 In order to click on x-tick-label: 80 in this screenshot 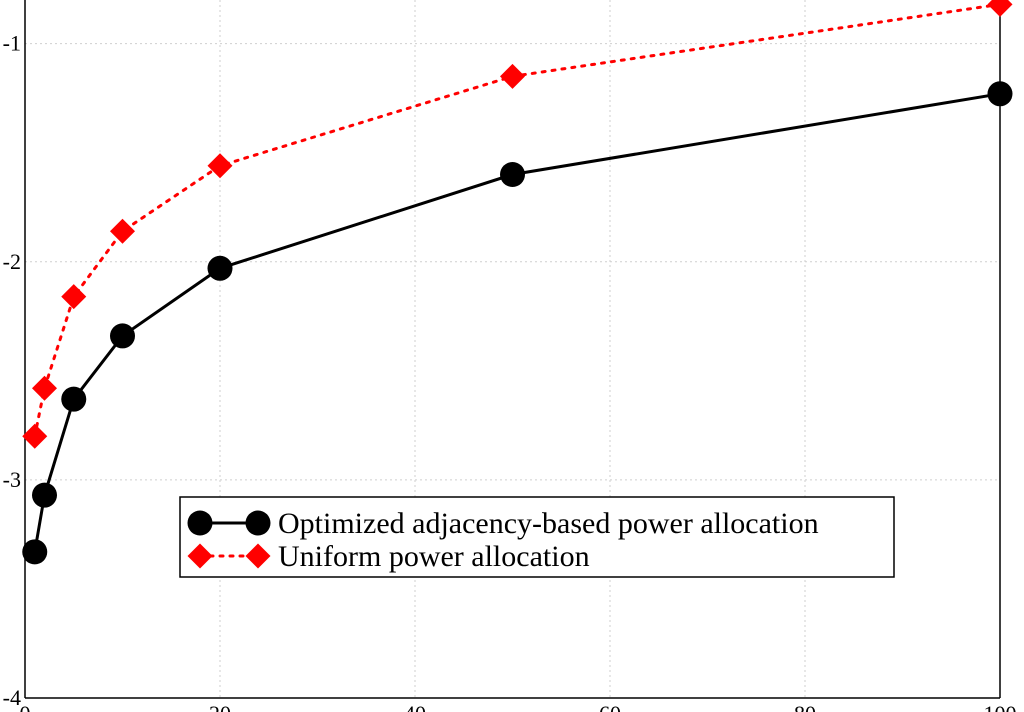, I will do `click(805, 706)`.